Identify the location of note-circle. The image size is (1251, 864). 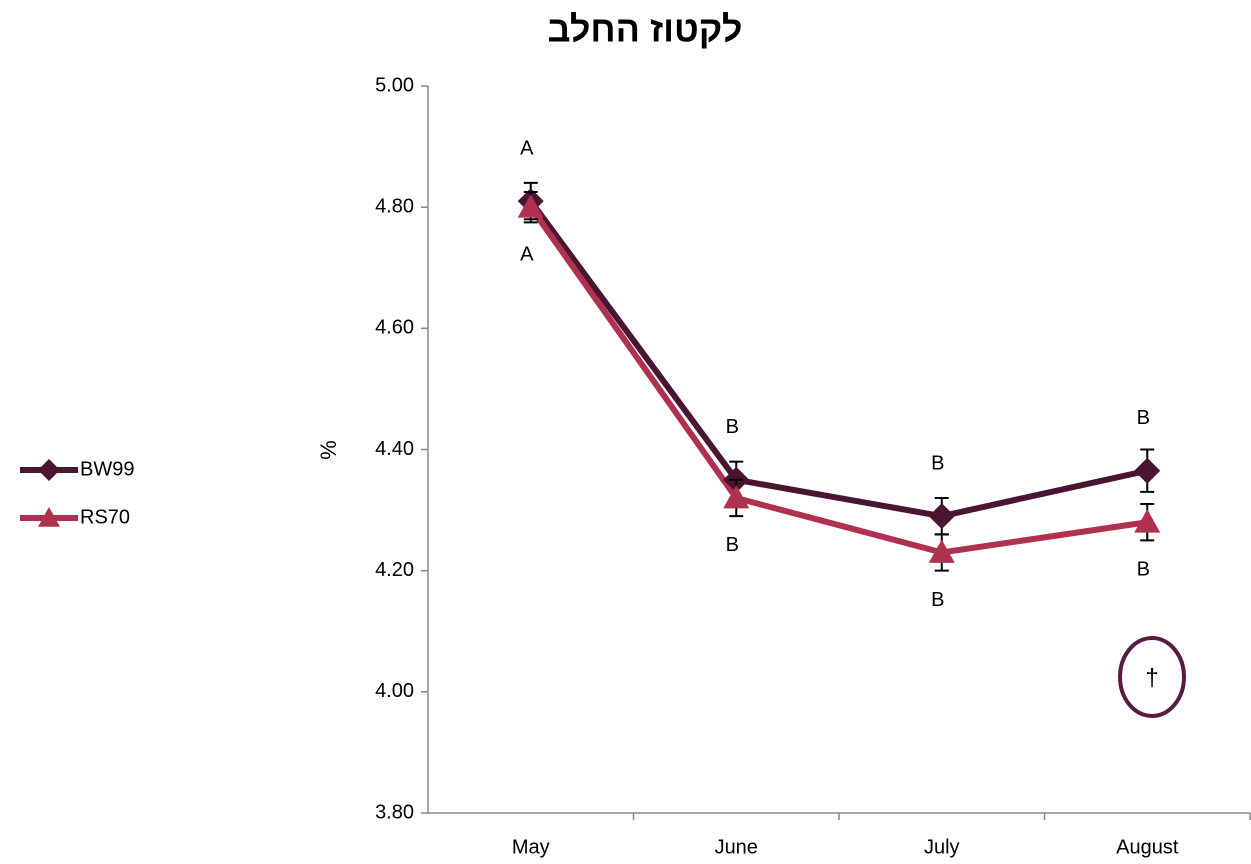
(1152, 677).